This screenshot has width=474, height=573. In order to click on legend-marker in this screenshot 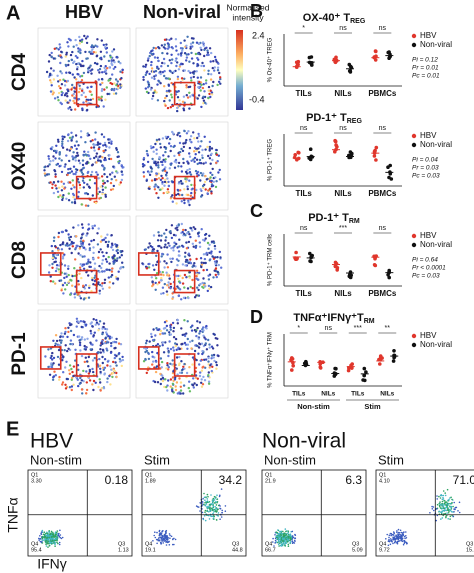, I will do `click(414, 336)`.